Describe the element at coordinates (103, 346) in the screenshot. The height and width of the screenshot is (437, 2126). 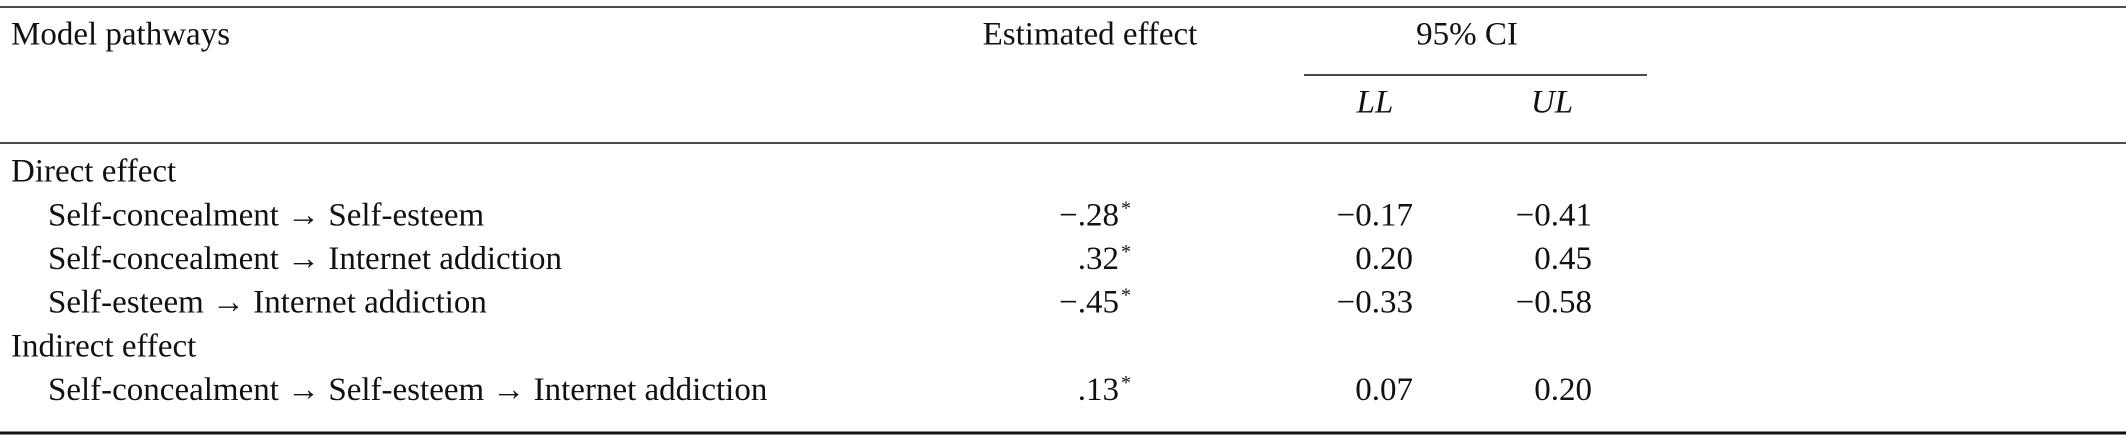
I see `section-title: Indirect effect` at that location.